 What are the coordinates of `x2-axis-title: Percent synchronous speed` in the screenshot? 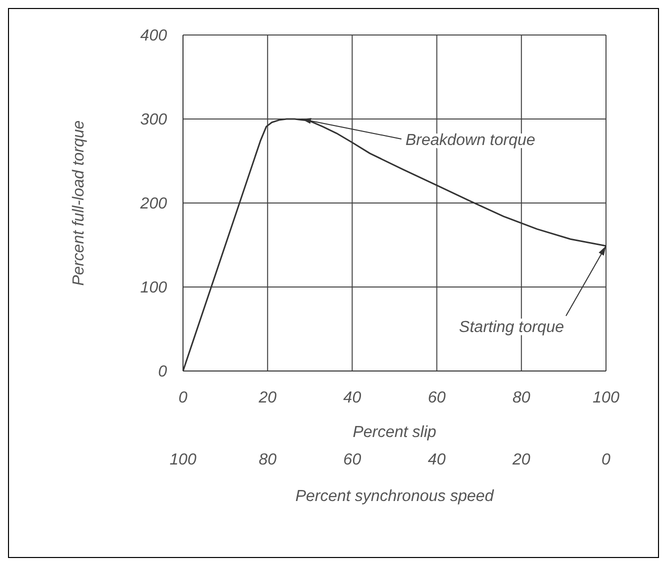 It's located at (395, 496).